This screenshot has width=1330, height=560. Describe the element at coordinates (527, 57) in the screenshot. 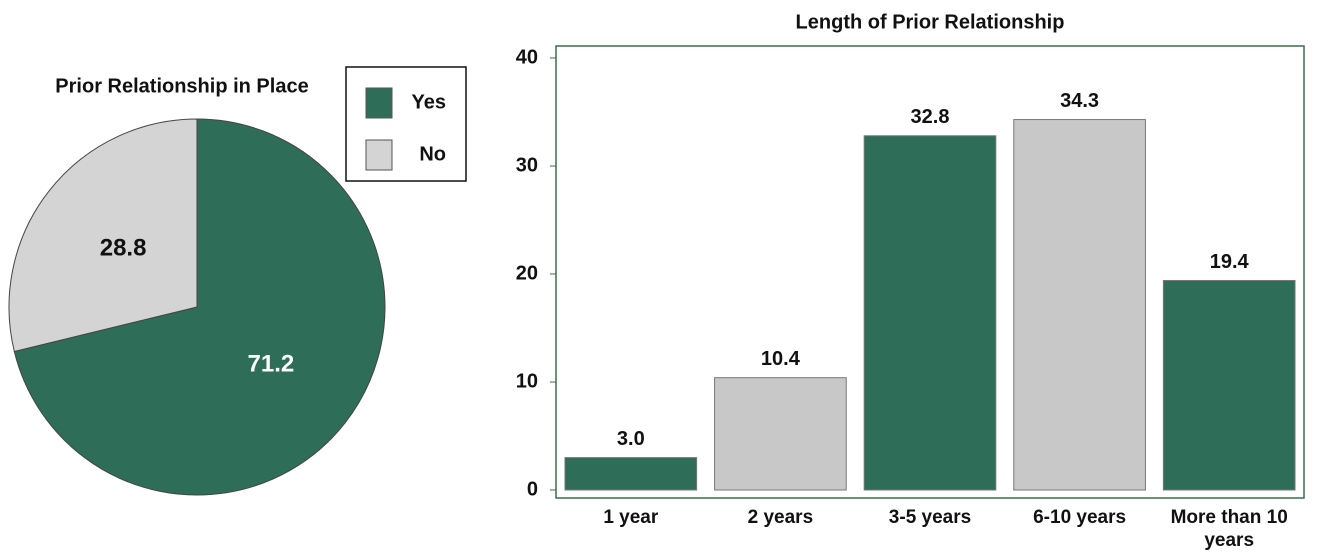

I see `y-tick-label: 40` at that location.